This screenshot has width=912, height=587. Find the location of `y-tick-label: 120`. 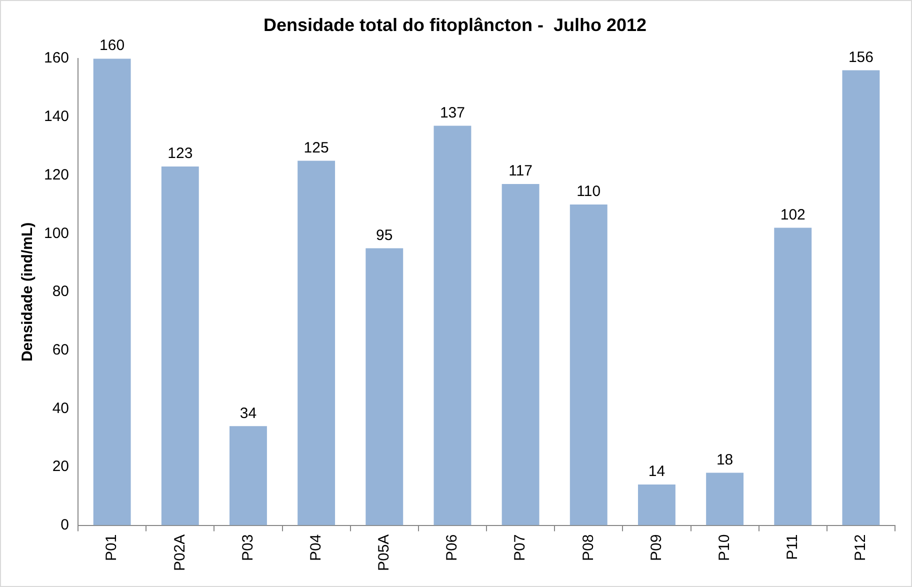

y-tick-label: 120 is located at coordinates (57, 175).